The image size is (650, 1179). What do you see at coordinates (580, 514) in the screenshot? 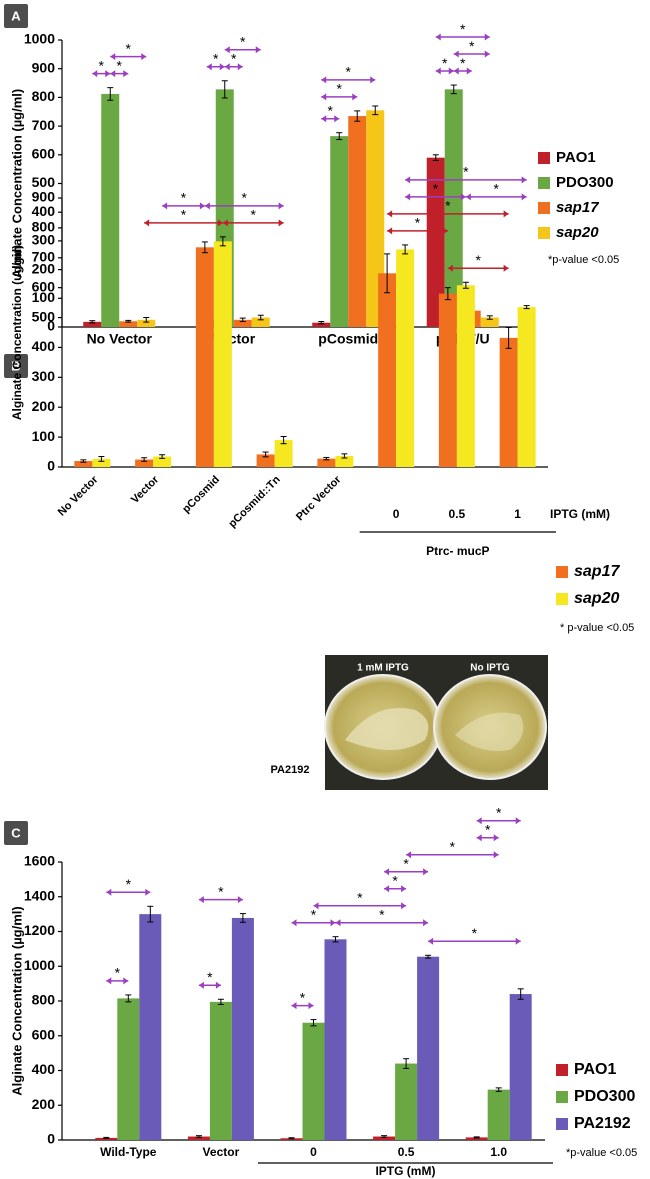
I see `x-note: IPTG (mM)` at bounding box center [580, 514].